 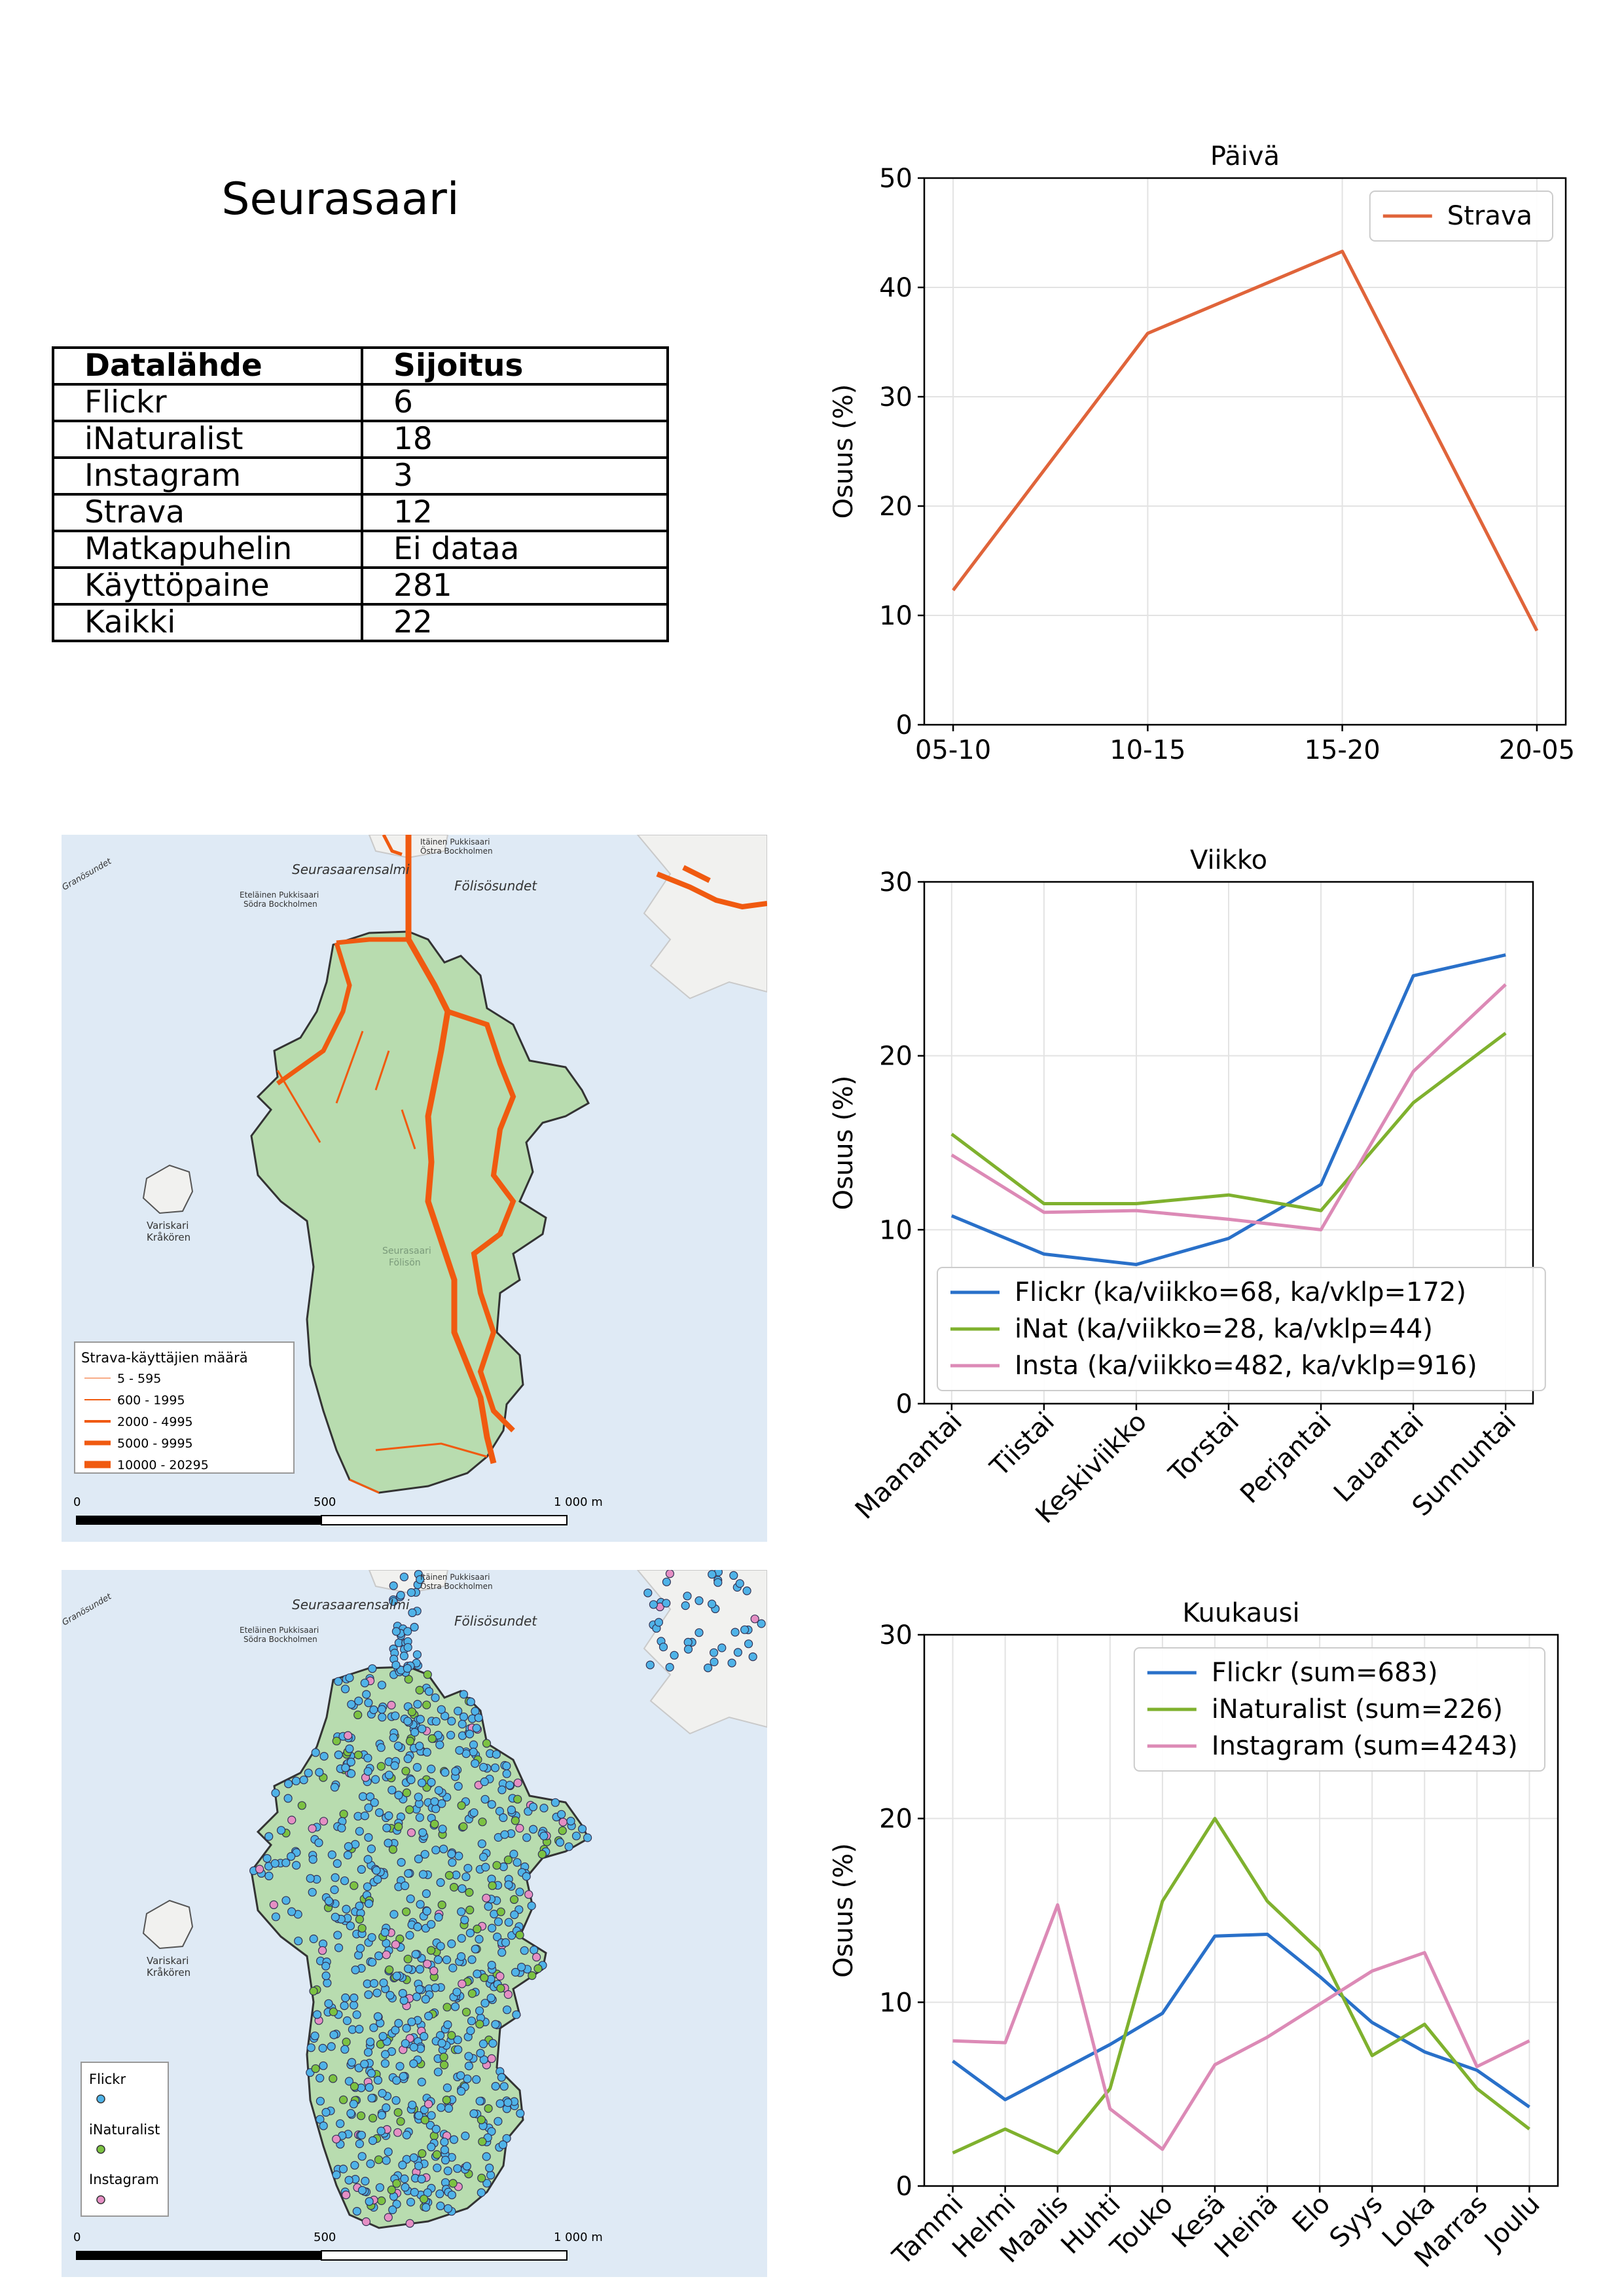 What do you see at coordinates (125, 2139) in the screenshot?
I see `points-legend: Flickr iNaturalist Instagram` at bounding box center [125, 2139].